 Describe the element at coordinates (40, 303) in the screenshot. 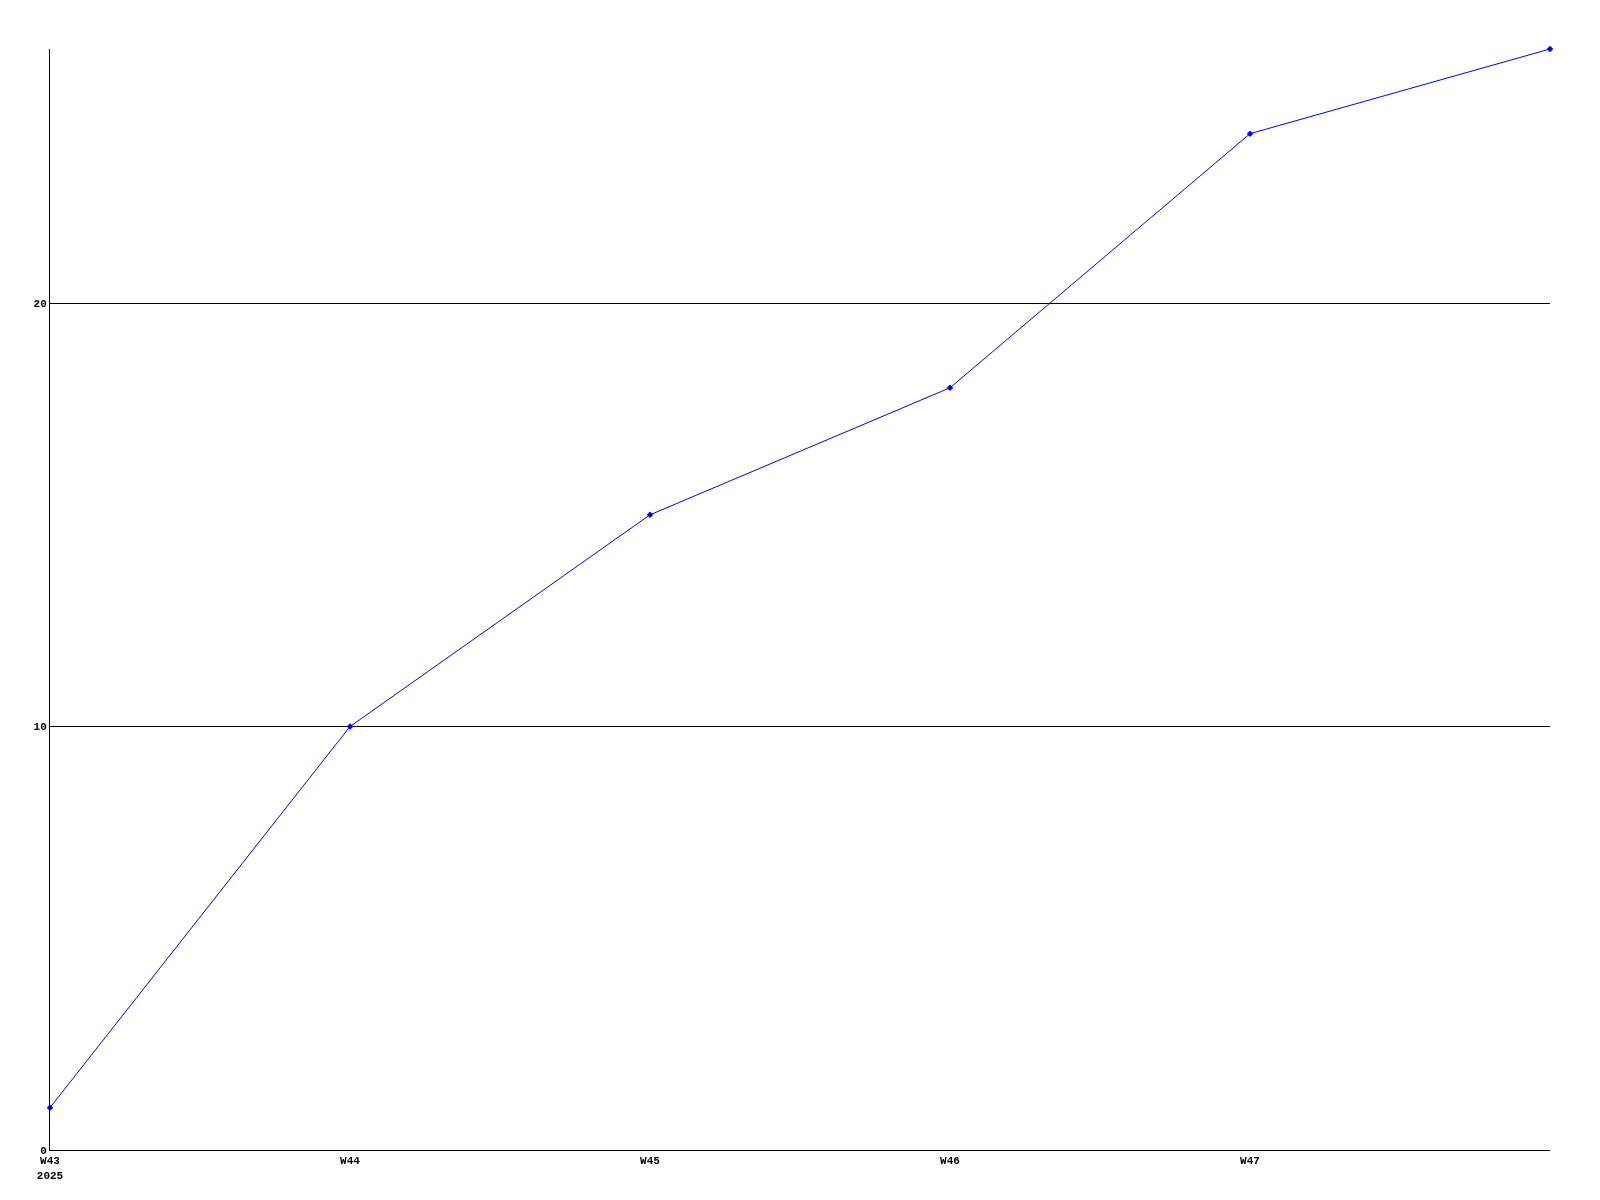

I see `y-tick-label: 20` at that location.